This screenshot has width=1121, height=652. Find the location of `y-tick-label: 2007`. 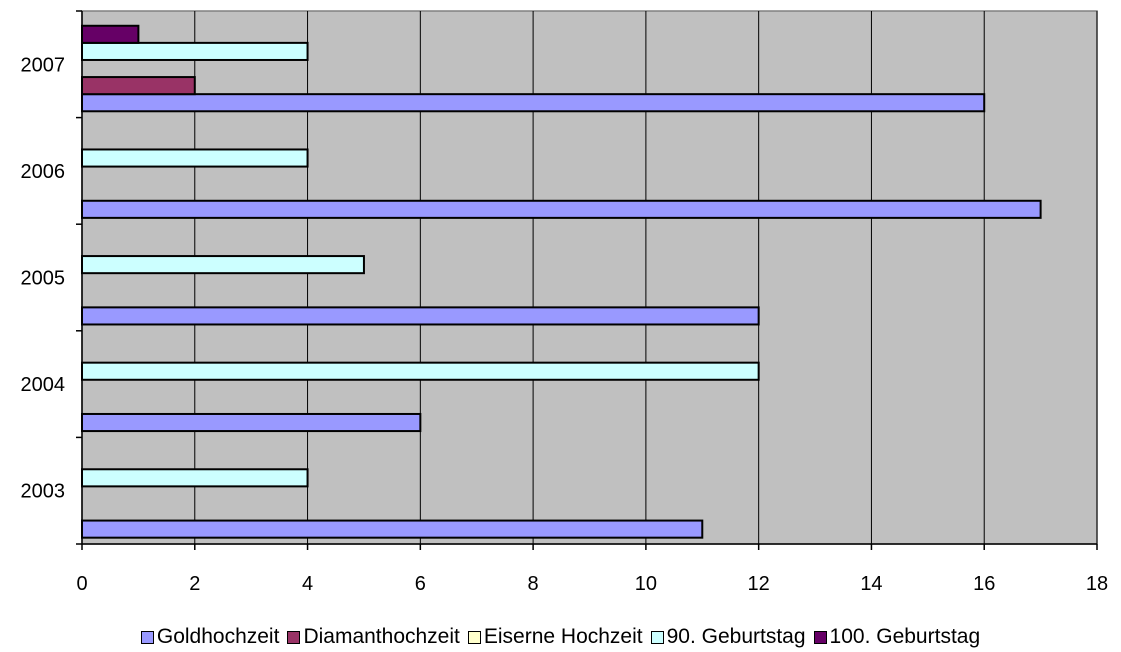

y-tick-label: 2007 is located at coordinates (43, 65).